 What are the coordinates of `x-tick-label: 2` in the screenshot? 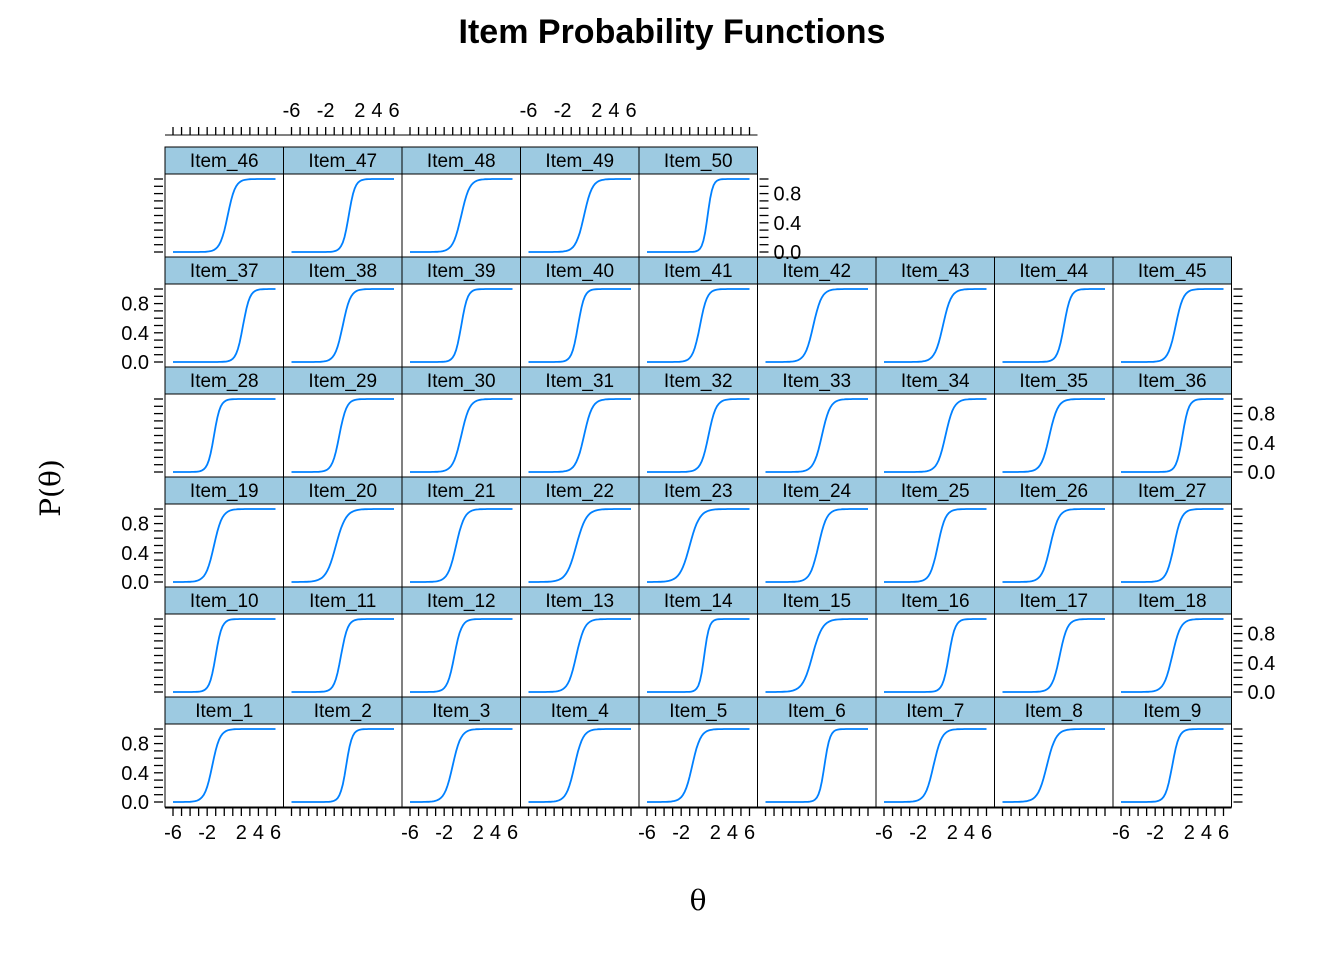 It's located at (952, 833).